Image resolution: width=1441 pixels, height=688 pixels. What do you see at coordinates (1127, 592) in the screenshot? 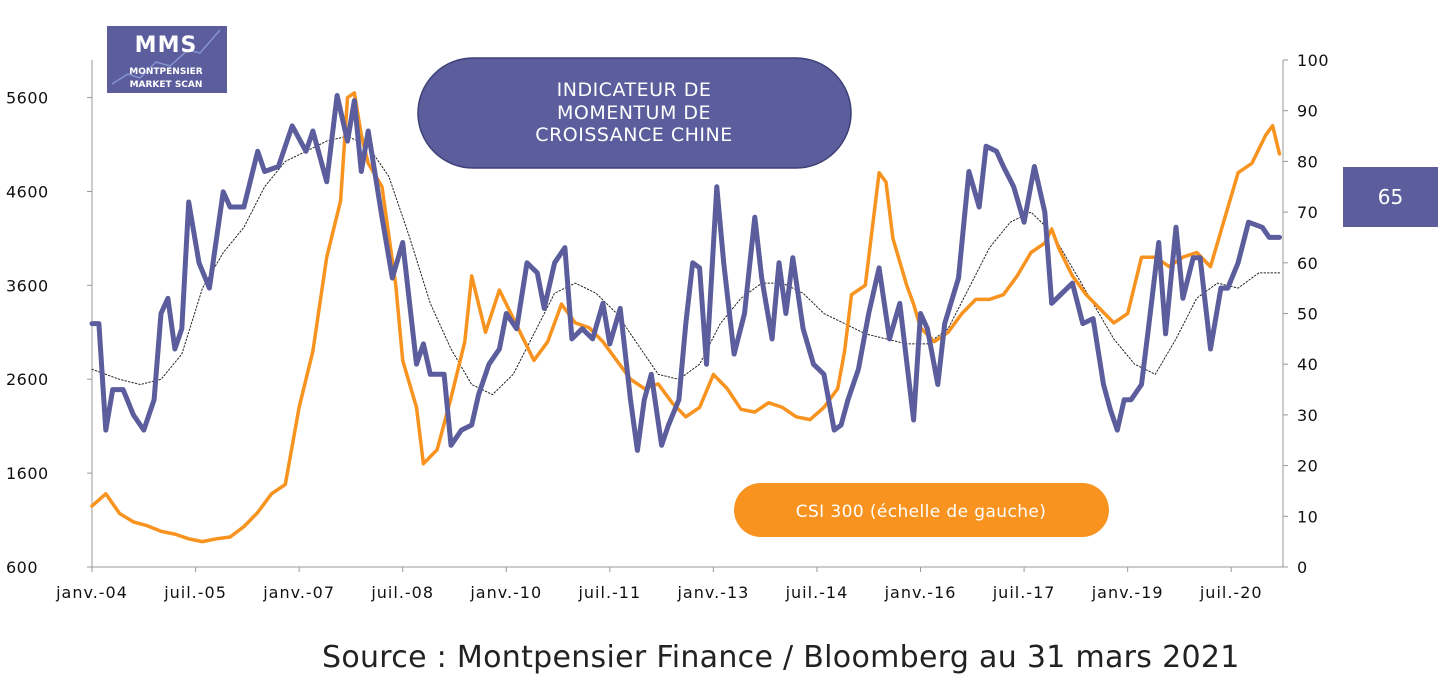
I see `x-tick-label: janv.-19` at bounding box center [1127, 592].